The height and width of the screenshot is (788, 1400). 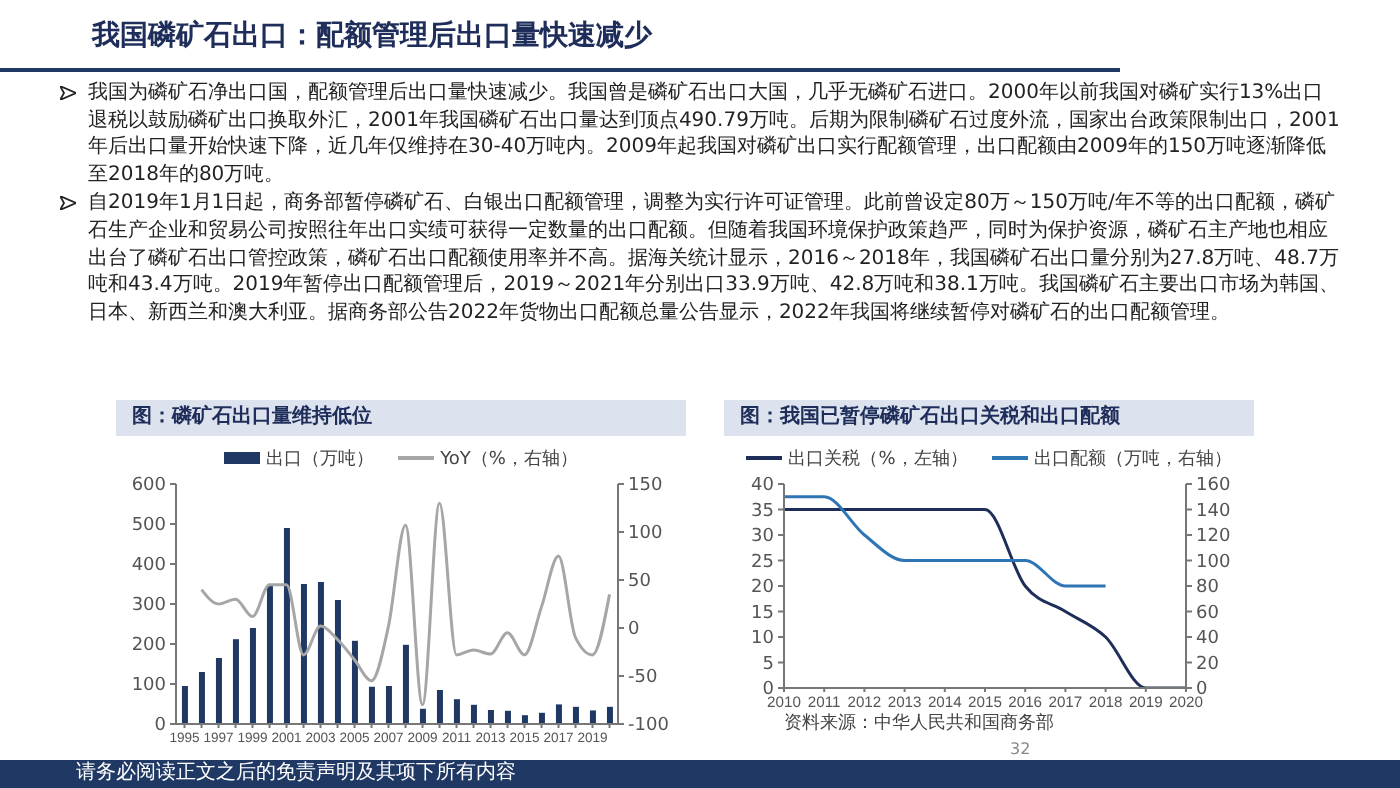 I want to click on y2-tick-label: 150, so click(x=645, y=486).